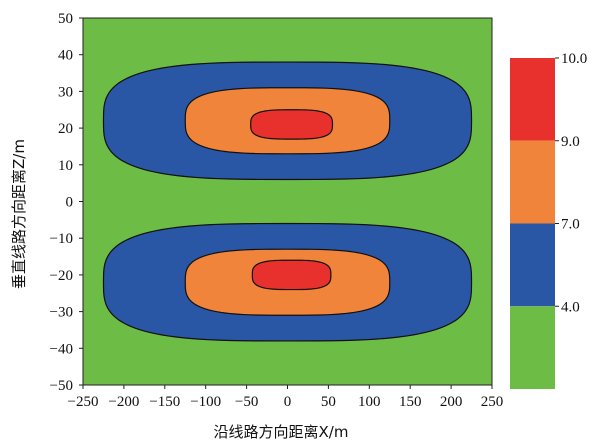  What do you see at coordinates (328, 402) in the screenshot?
I see `x-tick-label: 50` at bounding box center [328, 402].